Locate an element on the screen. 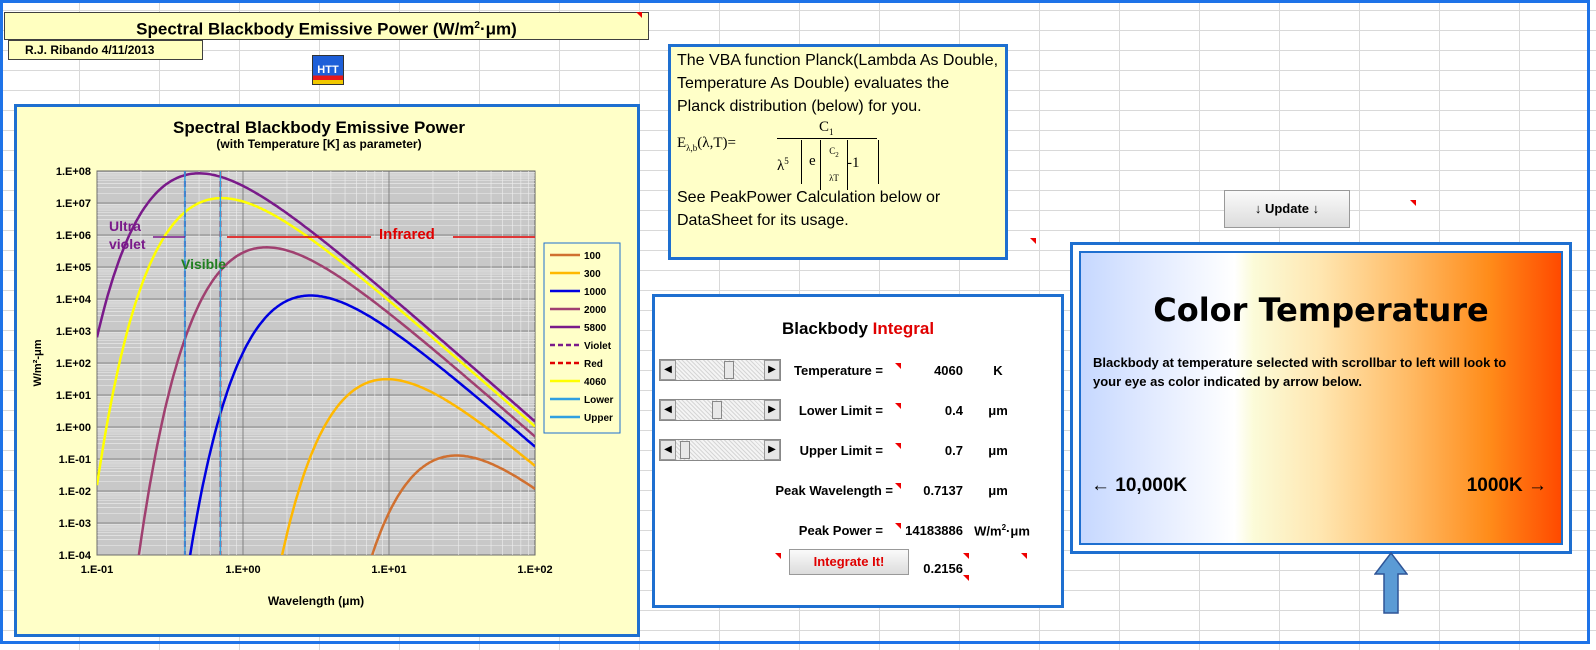 The width and height of the screenshot is (1596, 650). update-button: ↓ Update ↓ is located at coordinates (1287, 209).